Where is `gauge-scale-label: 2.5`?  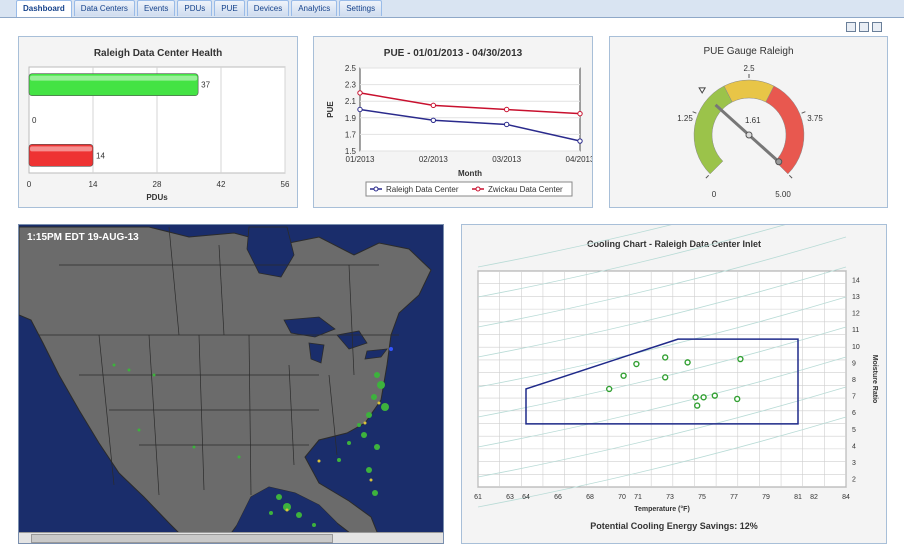 gauge-scale-label: 2.5 is located at coordinates (749, 68).